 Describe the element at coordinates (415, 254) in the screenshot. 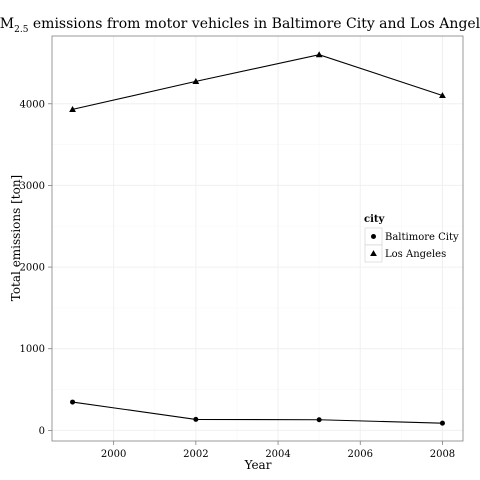

I see `legend-label: Los Angeles` at that location.